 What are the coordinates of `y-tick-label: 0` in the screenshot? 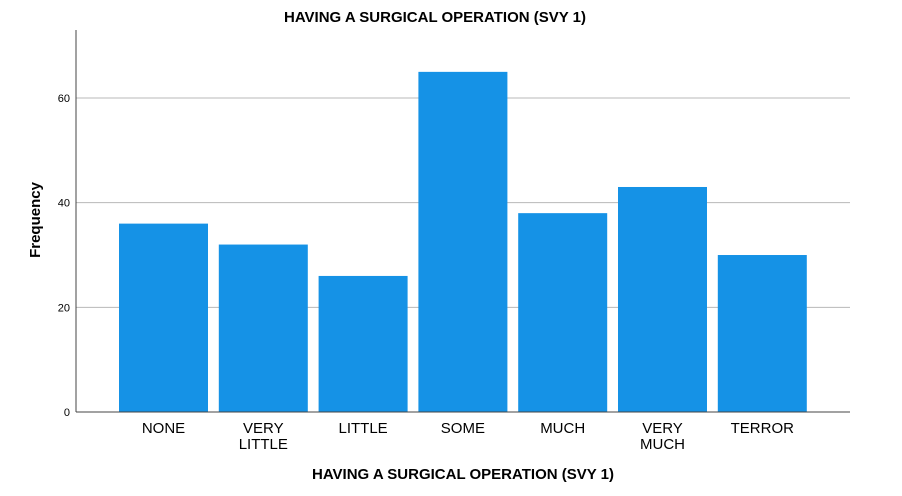 It's located at (67, 413).